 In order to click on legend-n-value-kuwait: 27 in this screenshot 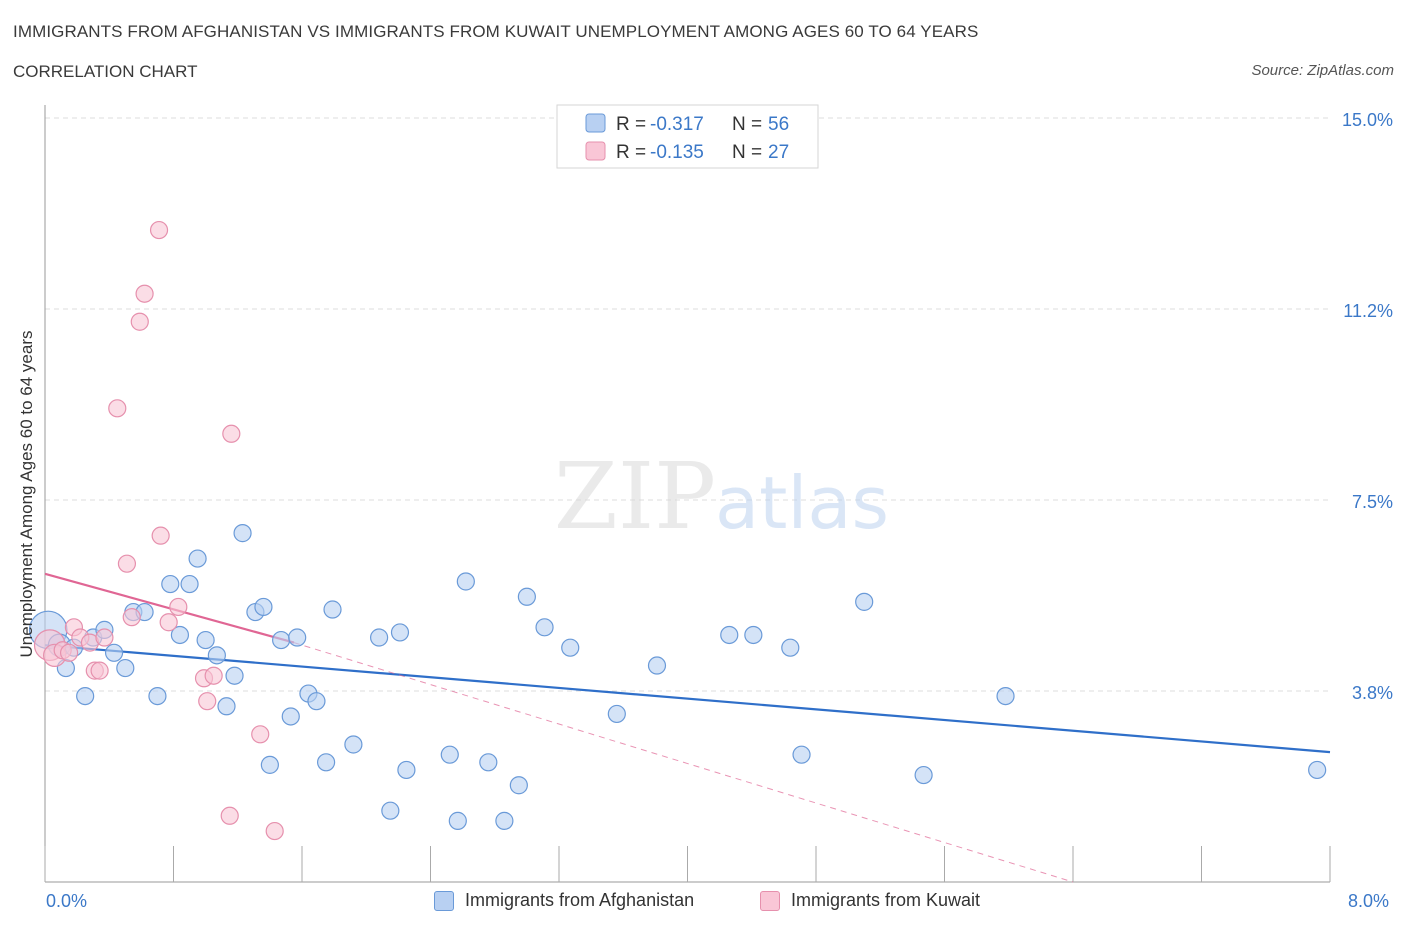, I will do `click(778, 152)`.